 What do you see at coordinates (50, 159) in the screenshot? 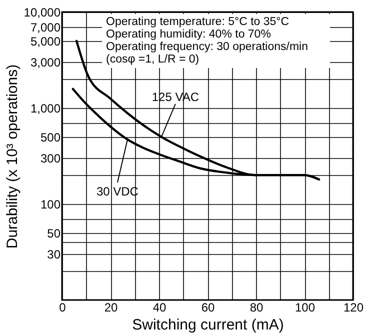
I see `y-tick-label: 300` at bounding box center [50, 159].